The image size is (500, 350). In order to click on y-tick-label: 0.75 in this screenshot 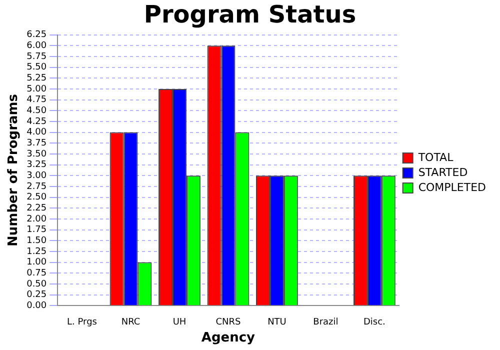, I will do `click(36, 273)`.